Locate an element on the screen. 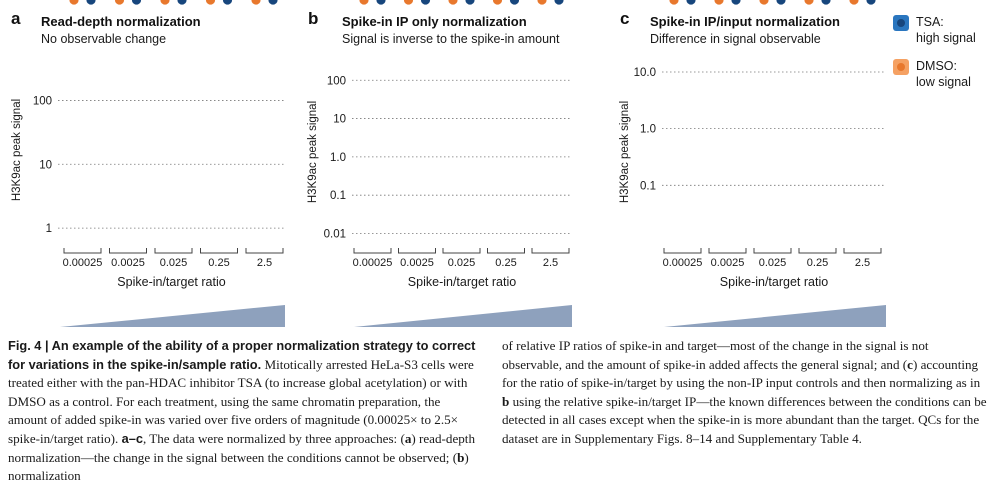 This screenshot has height=491, width=1000. legend-dmso-desc: low signal is located at coordinates (943, 82).